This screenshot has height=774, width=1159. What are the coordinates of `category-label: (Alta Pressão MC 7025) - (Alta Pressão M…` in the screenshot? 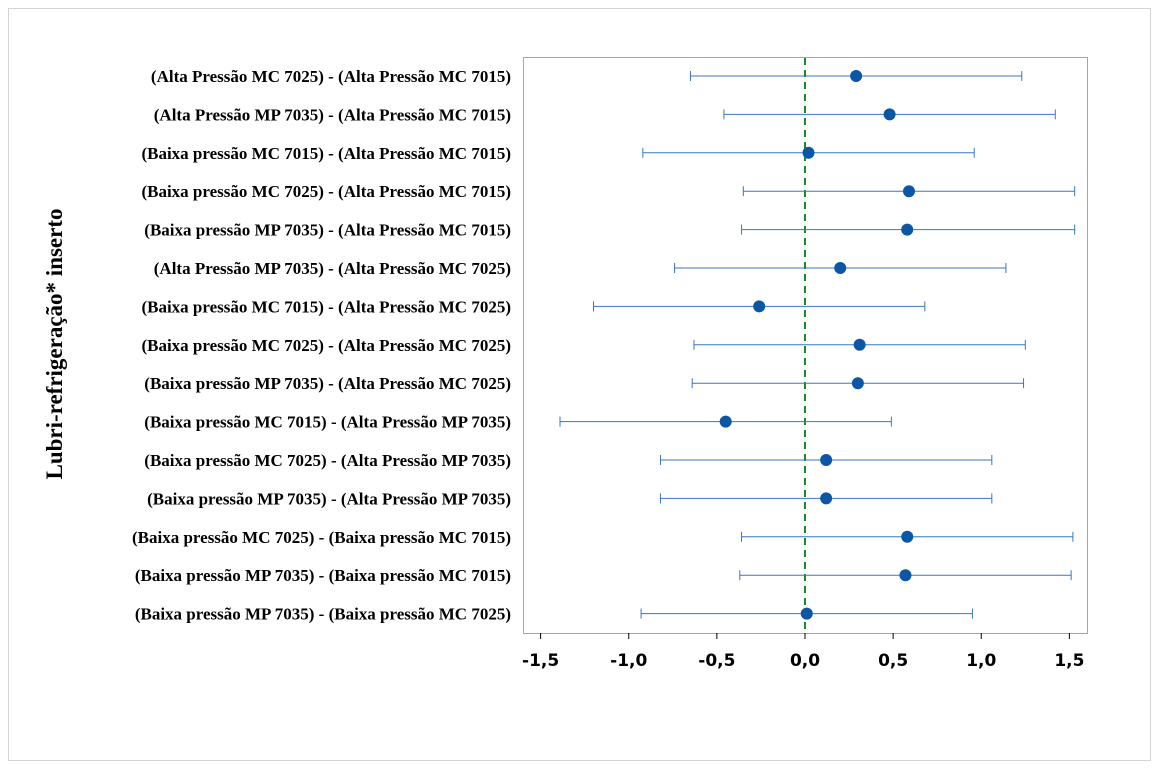 It's located at (331, 76).